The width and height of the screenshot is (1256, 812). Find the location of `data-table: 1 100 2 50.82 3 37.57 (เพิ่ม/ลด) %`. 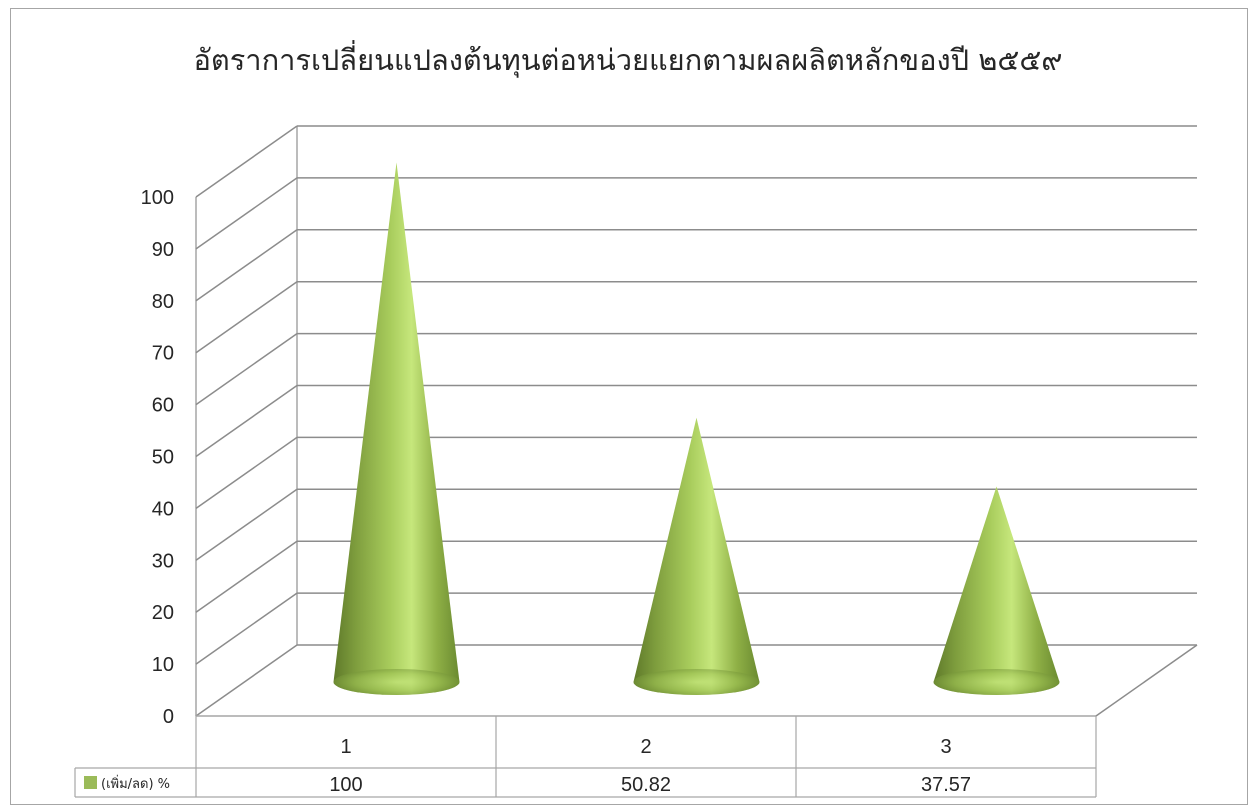

data-table: 1 100 2 50.82 3 37.57 (เพิ่ม/ลด) % is located at coordinates (585, 757).